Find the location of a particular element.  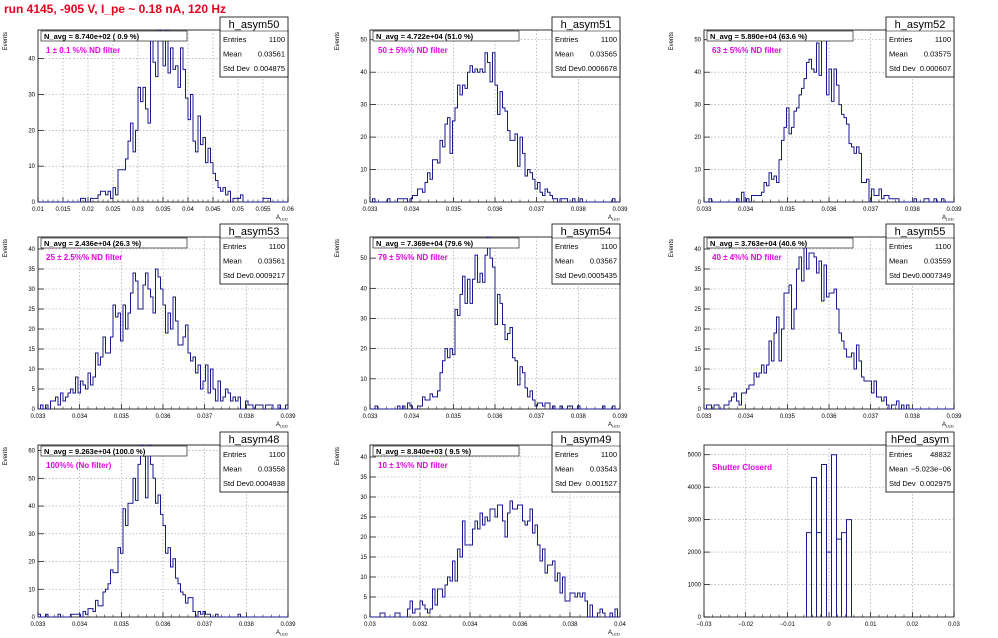

y-tick-label: 3000 is located at coordinates (695, 521).